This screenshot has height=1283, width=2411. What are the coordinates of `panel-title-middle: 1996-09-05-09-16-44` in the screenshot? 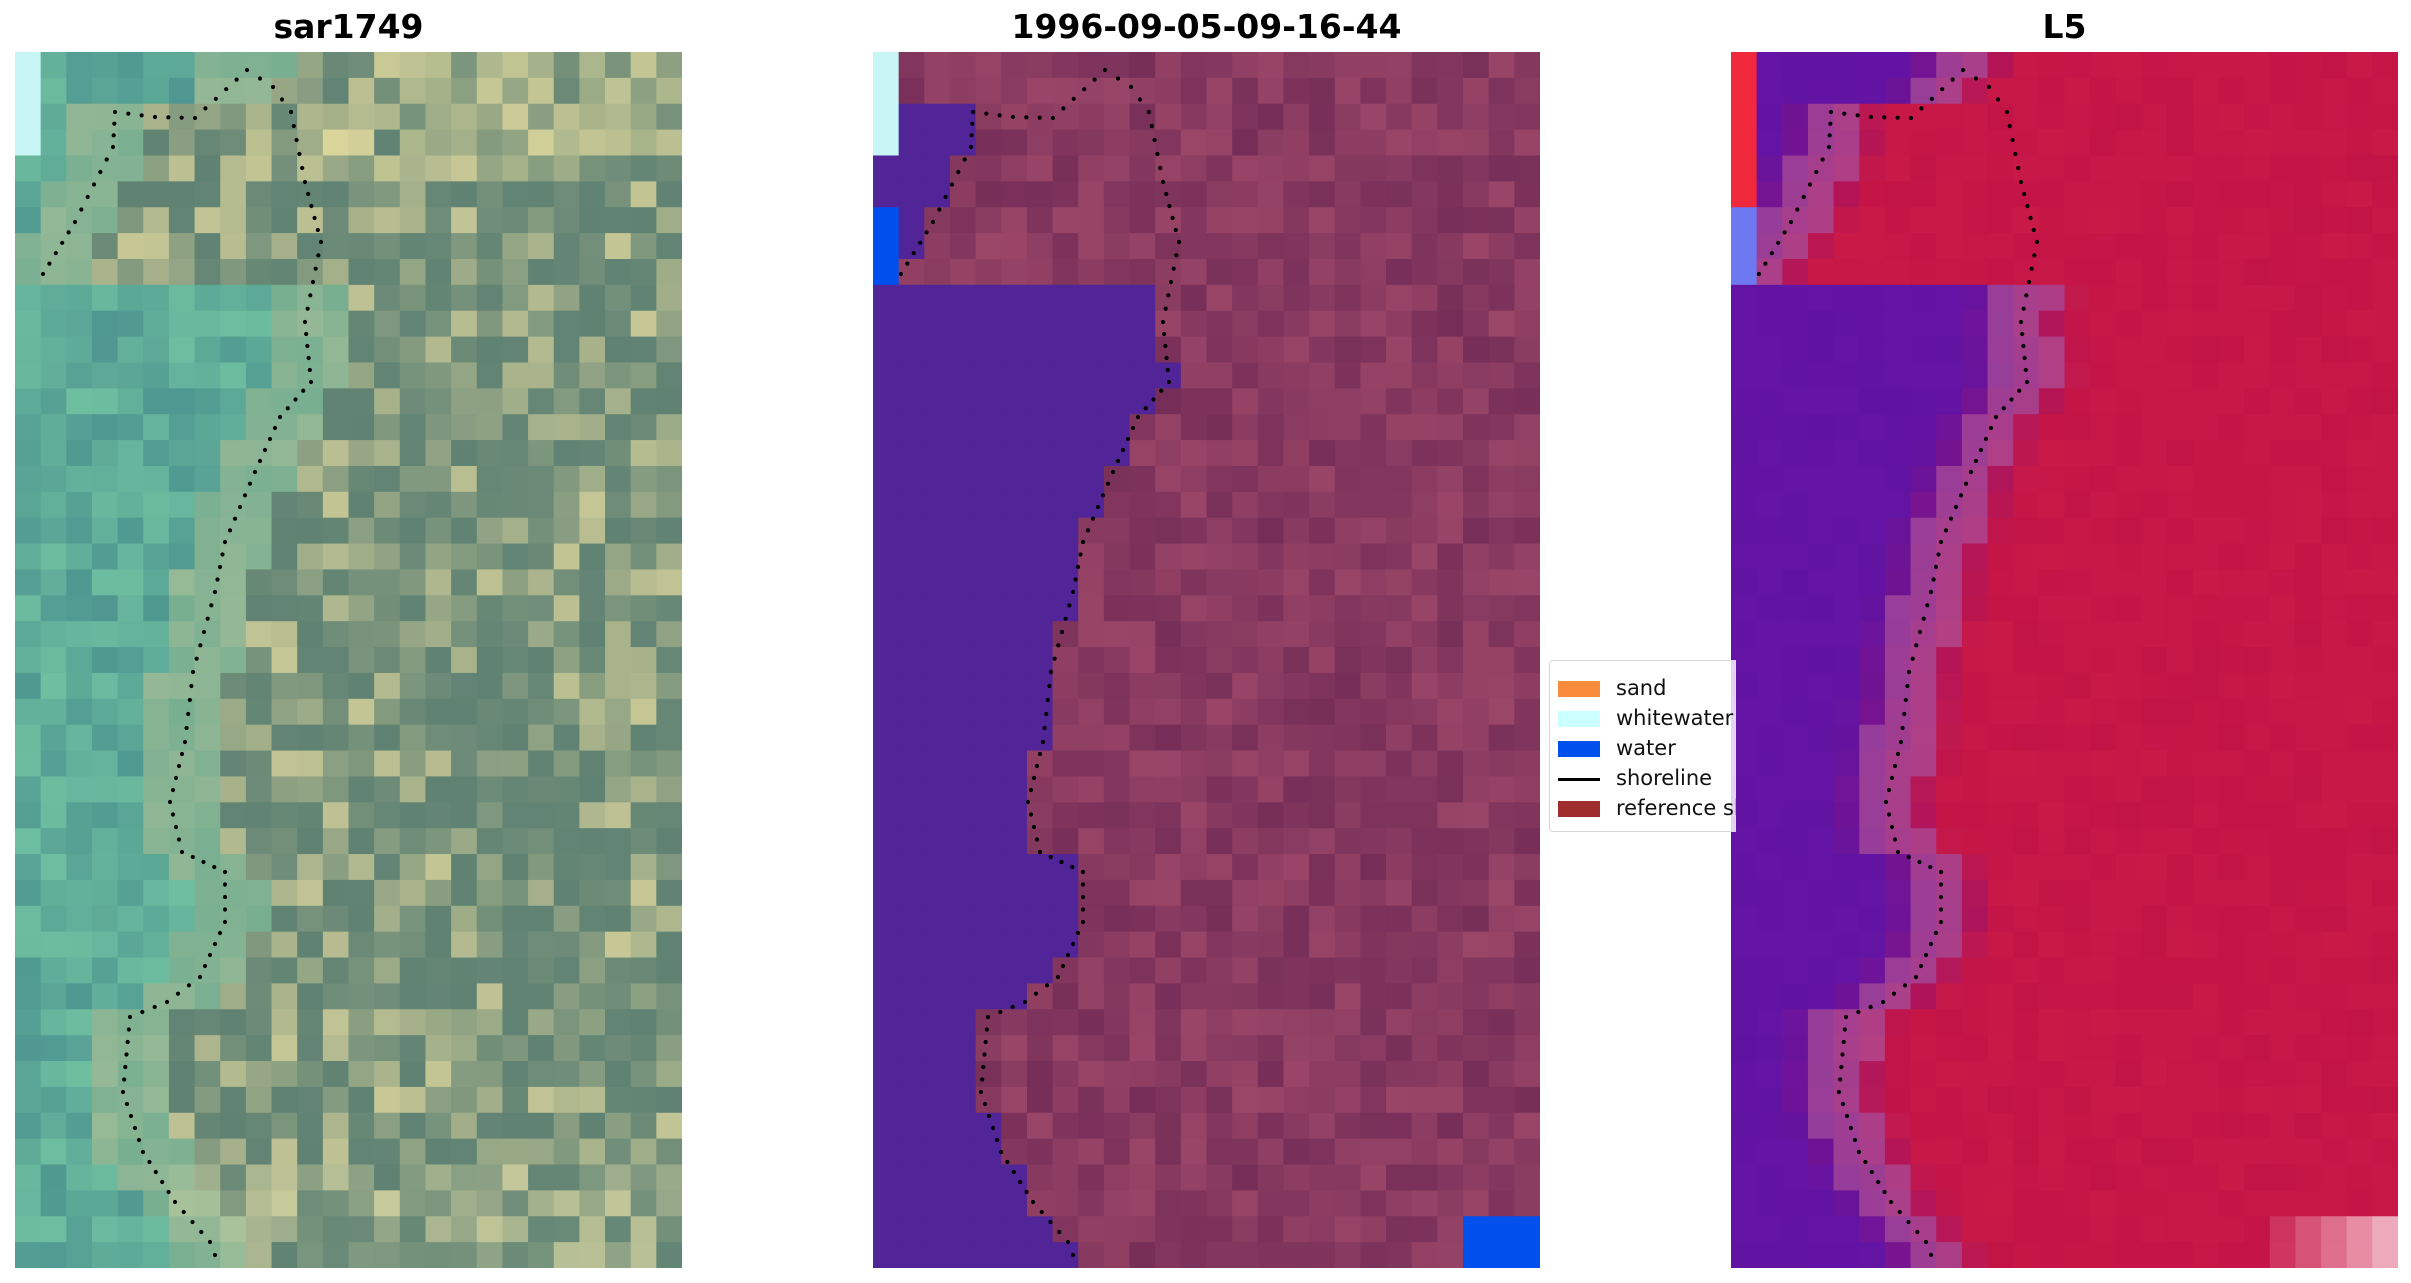 It's located at (1206, 26).